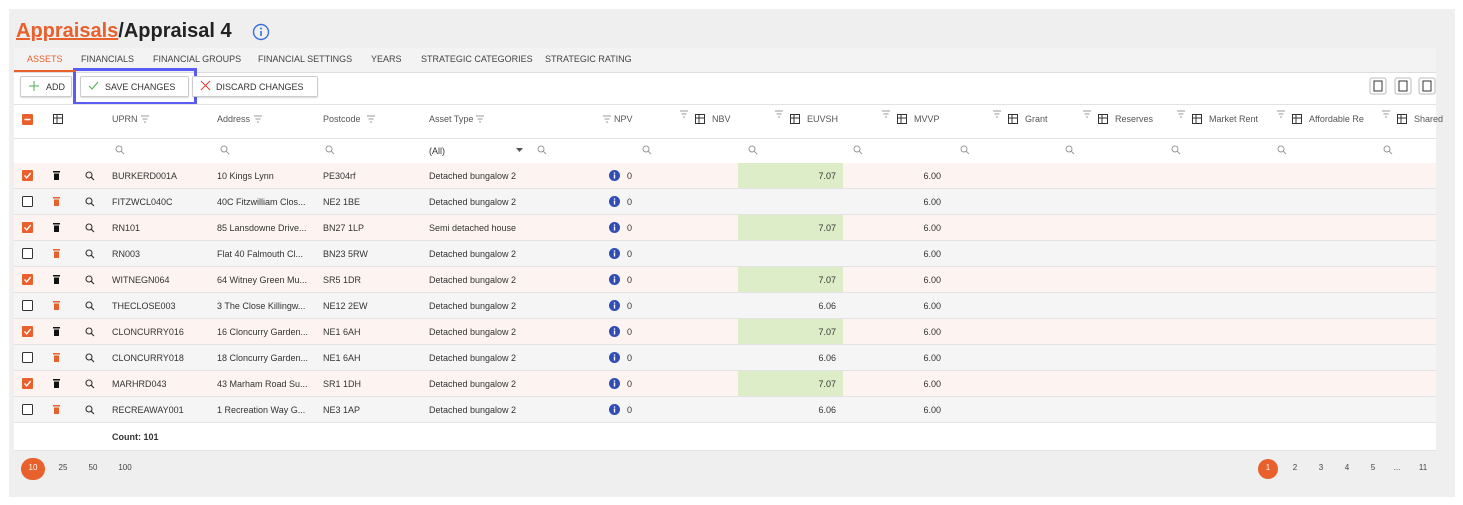 The width and height of the screenshot is (1463, 505). I want to click on button-label: DISCARD CHANGES, so click(260, 87).